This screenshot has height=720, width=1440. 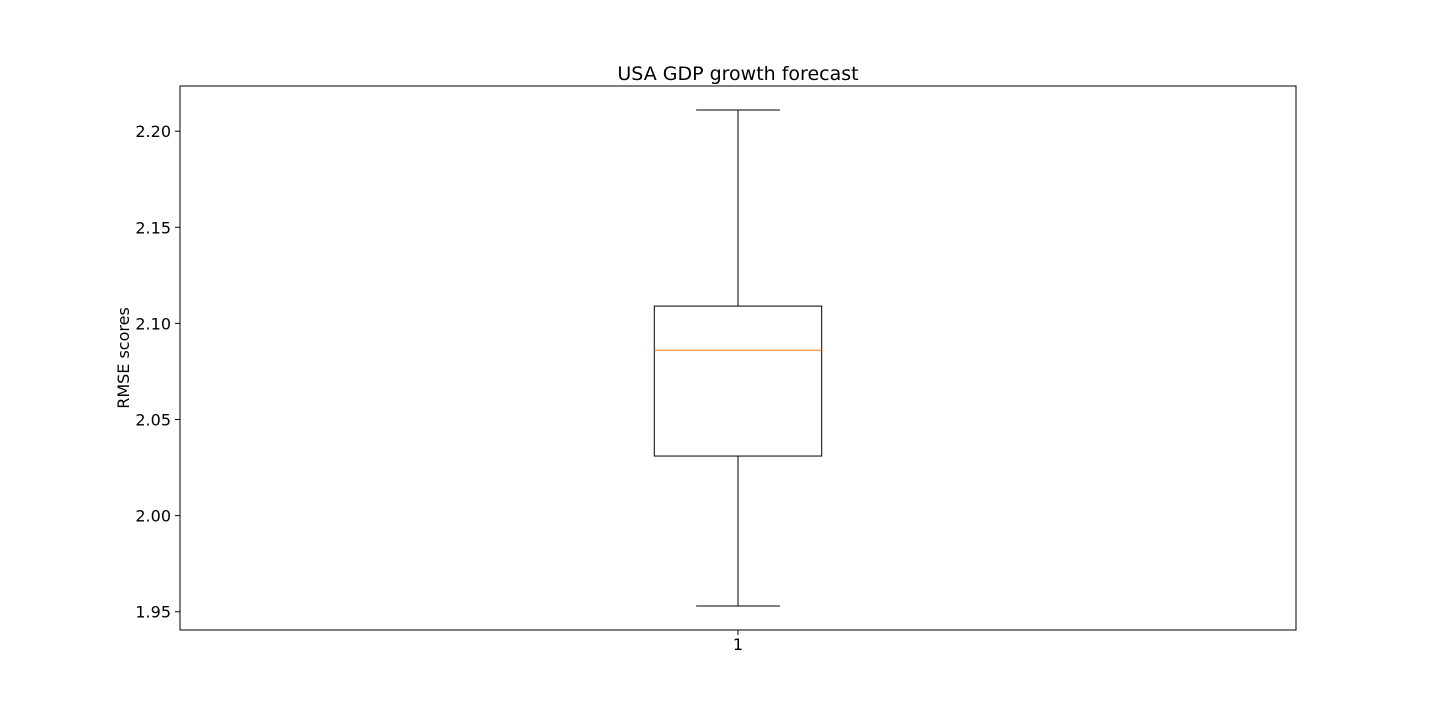 I want to click on box-iqr, so click(x=738, y=381).